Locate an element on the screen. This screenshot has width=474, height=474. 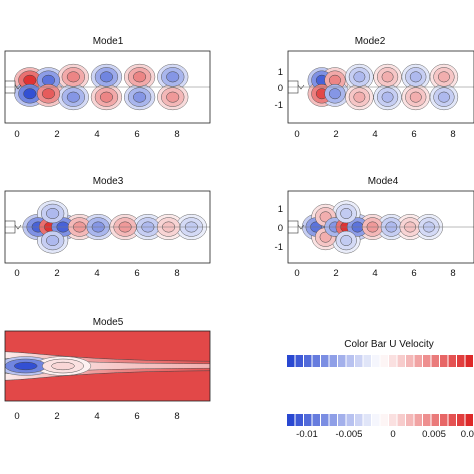
colorbar-tick-label: -0.005 is located at coordinates (349, 434).